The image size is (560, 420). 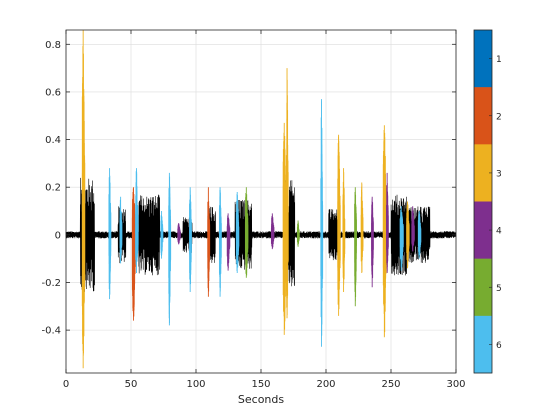 What do you see at coordinates (66, 384) in the screenshot?
I see `x-tick-label: 0` at bounding box center [66, 384].